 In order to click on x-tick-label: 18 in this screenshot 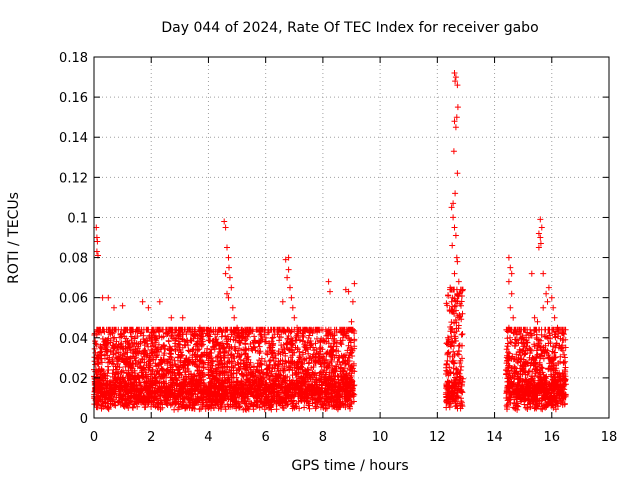, I will do `click(609, 437)`.